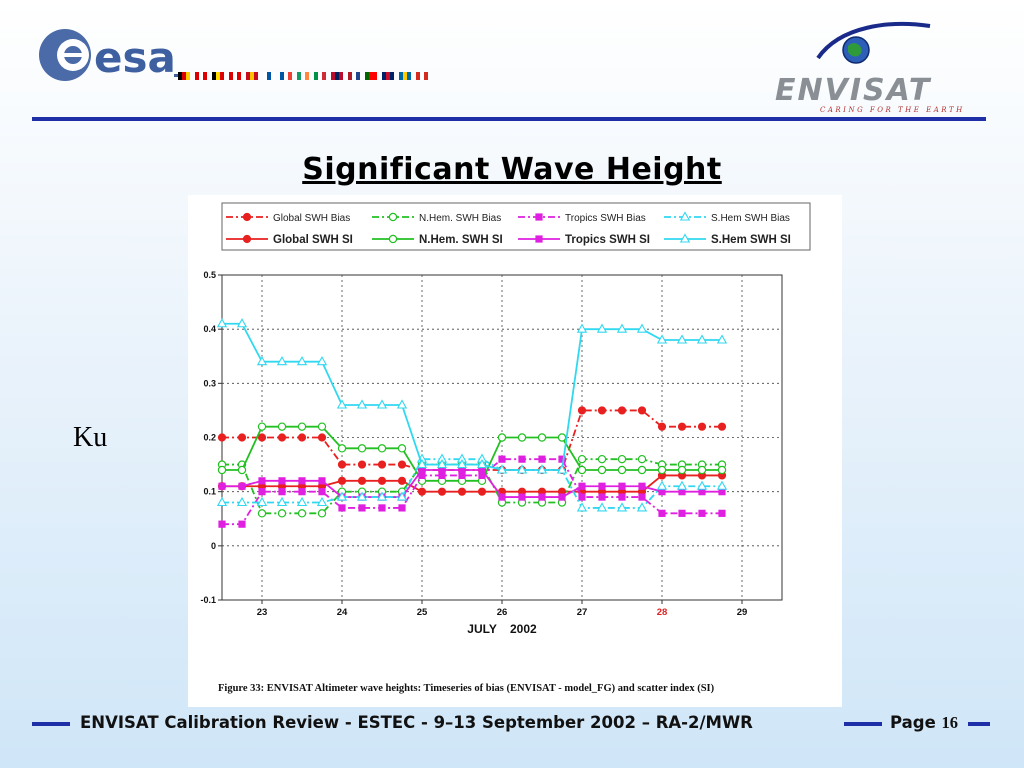  Describe the element at coordinates (853, 90) in the screenshot. I see `envisat-logo-text: ENVISAT` at that location.